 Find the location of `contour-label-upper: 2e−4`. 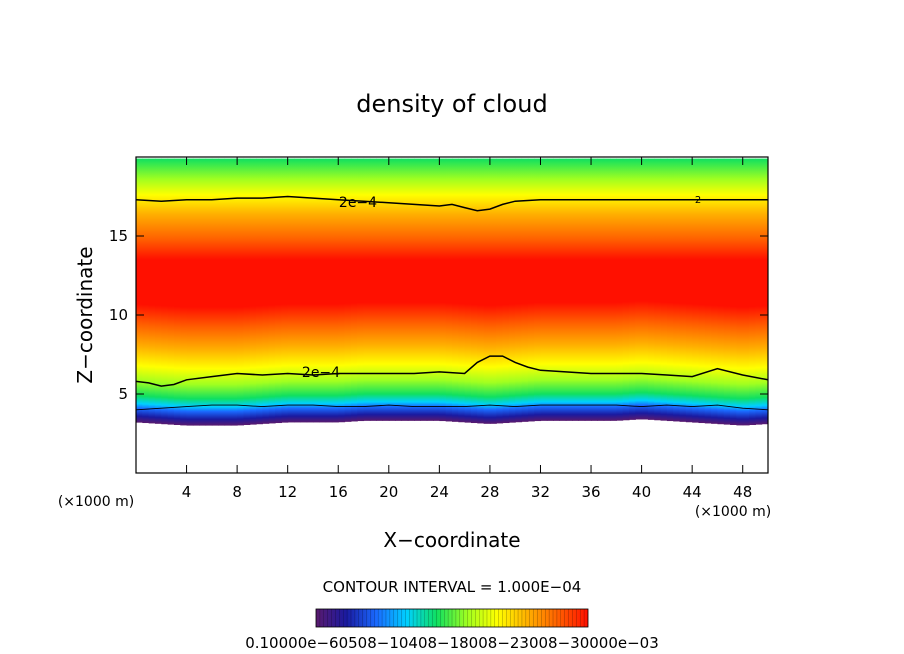

contour-label-upper: 2e−4 is located at coordinates (358, 203).